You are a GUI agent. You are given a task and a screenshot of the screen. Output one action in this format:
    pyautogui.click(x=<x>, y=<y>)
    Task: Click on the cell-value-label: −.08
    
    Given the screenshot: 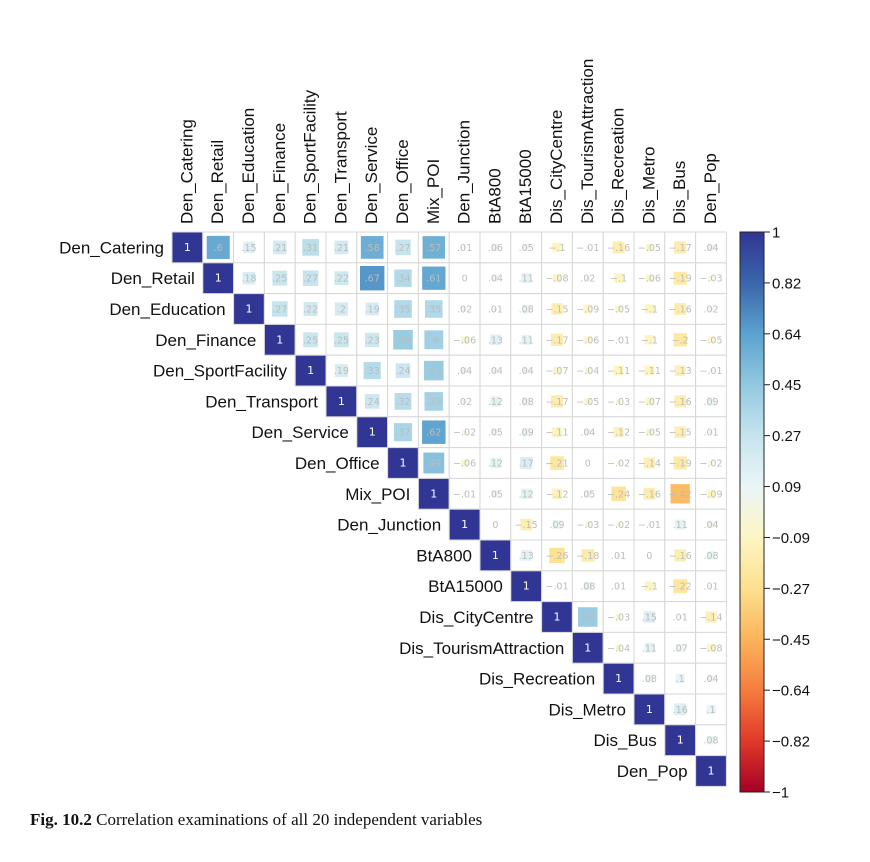 What is the action you would take?
    pyautogui.click(x=556, y=279)
    